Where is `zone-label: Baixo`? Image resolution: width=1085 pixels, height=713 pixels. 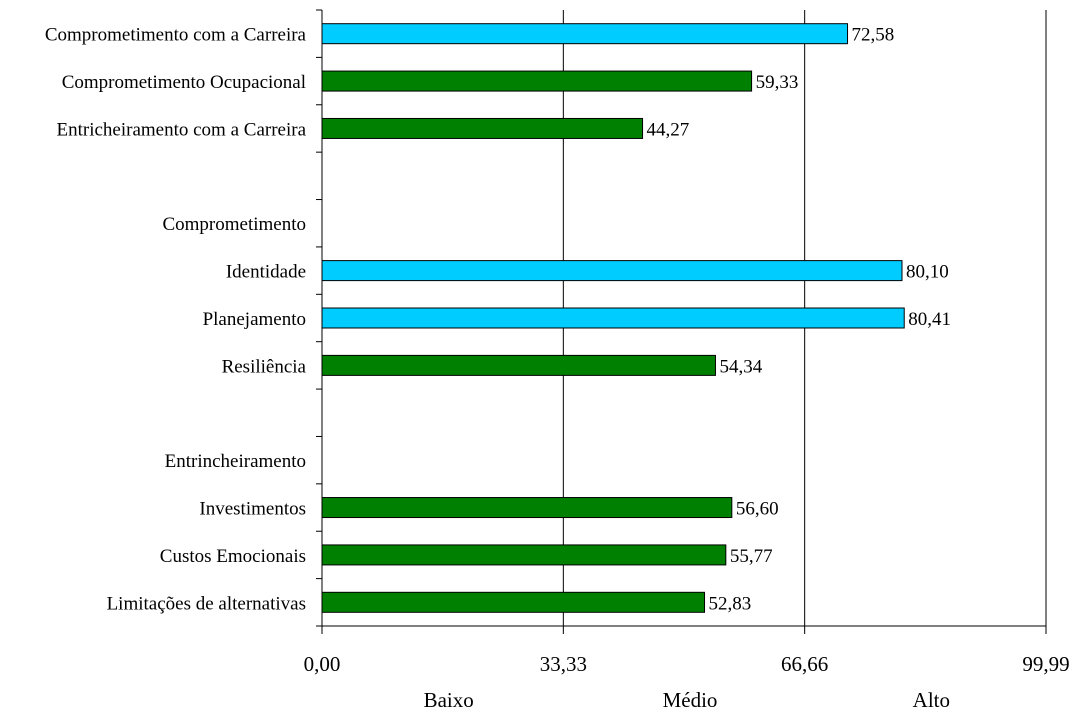 zone-label: Baixo is located at coordinates (449, 700).